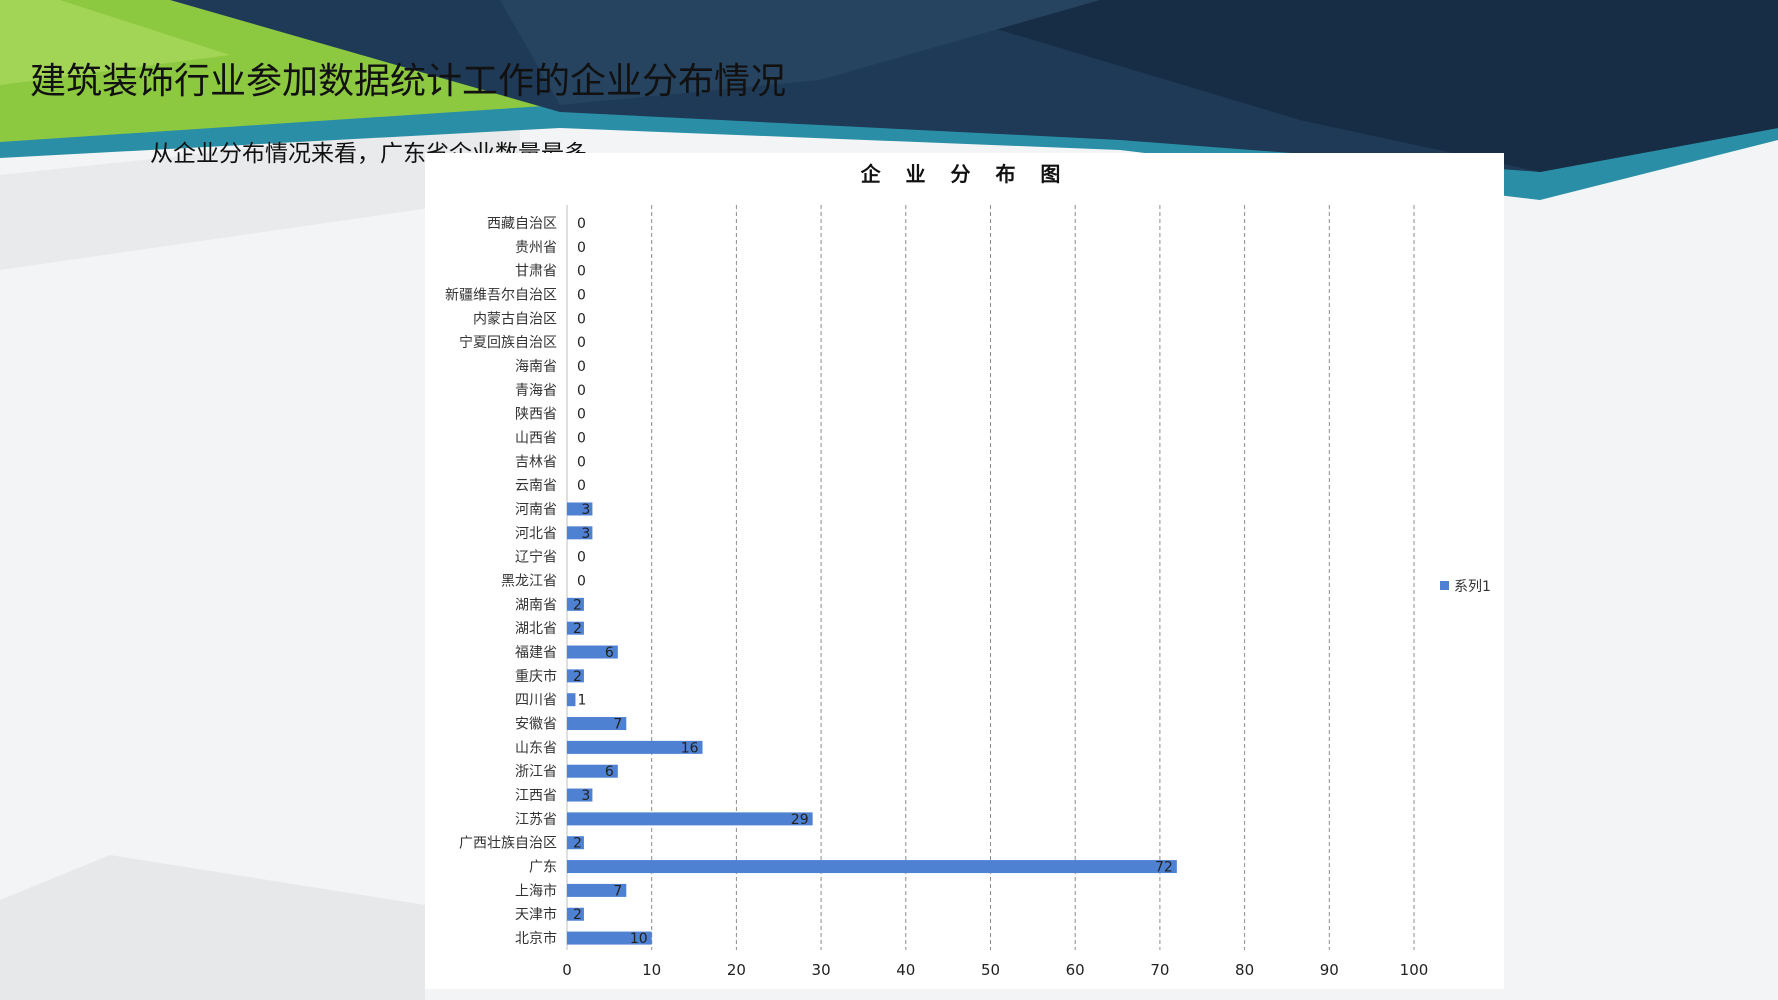  What do you see at coordinates (651, 970) in the screenshot?
I see `x-tick-label: 10` at bounding box center [651, 970].